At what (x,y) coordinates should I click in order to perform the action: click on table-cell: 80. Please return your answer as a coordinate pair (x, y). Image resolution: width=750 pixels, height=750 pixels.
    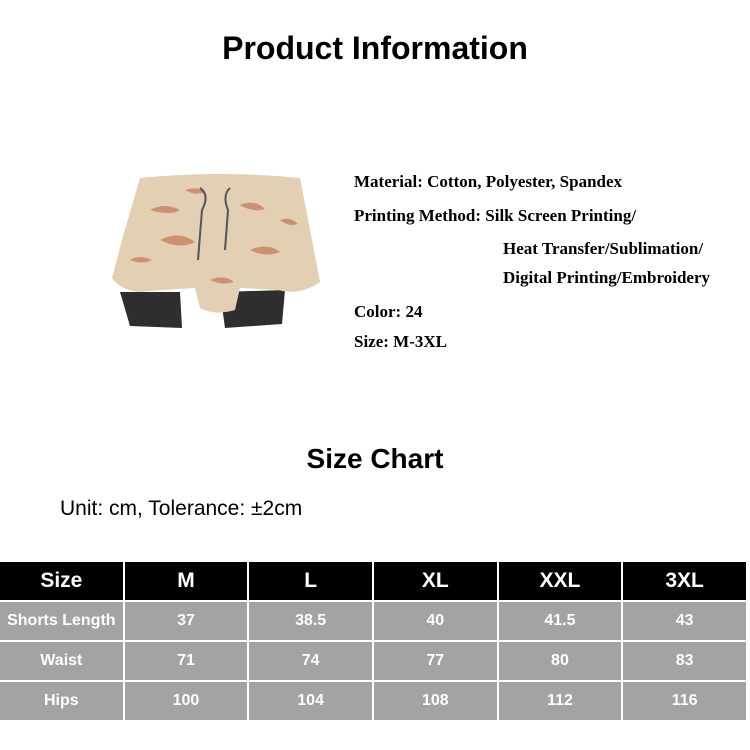
    Looking at the image, I should click on (560, 661).